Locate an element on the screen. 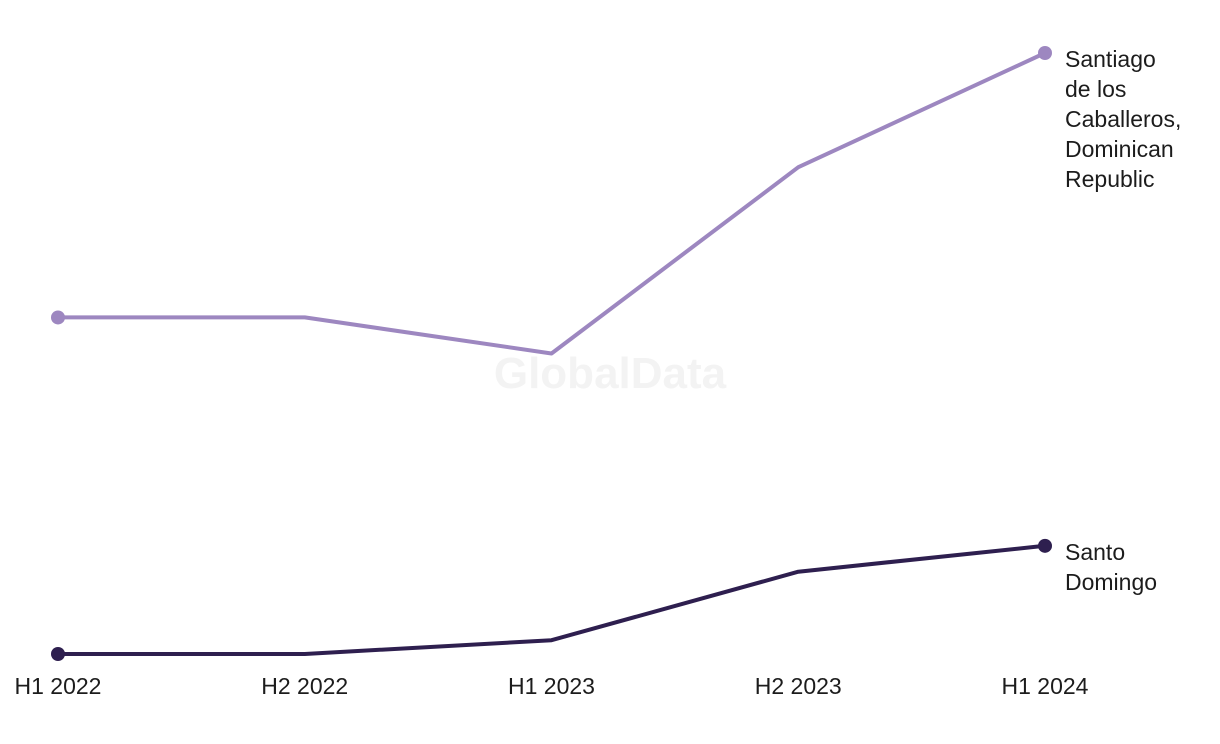 This screenshot has width=1220, height=744. series-line-santo-domingo is located at coordinates (551, 599).